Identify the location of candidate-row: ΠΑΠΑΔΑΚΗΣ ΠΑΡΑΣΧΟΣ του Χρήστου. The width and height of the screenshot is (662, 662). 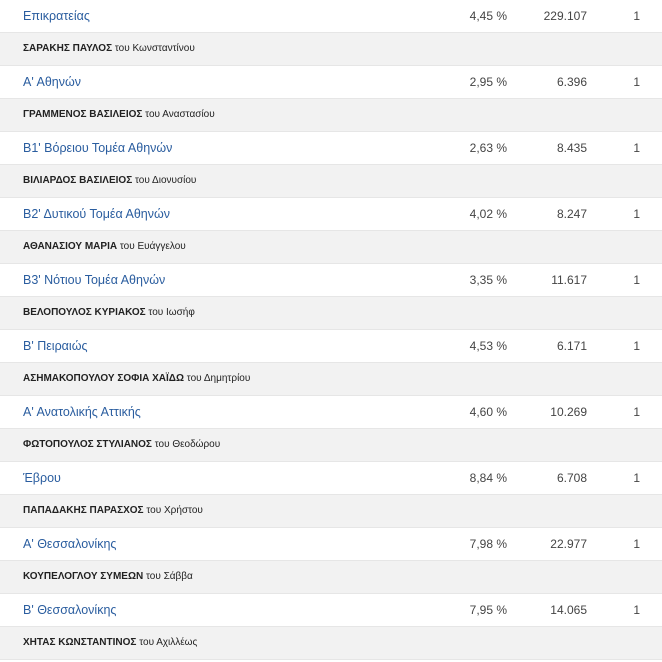
(331, 511).